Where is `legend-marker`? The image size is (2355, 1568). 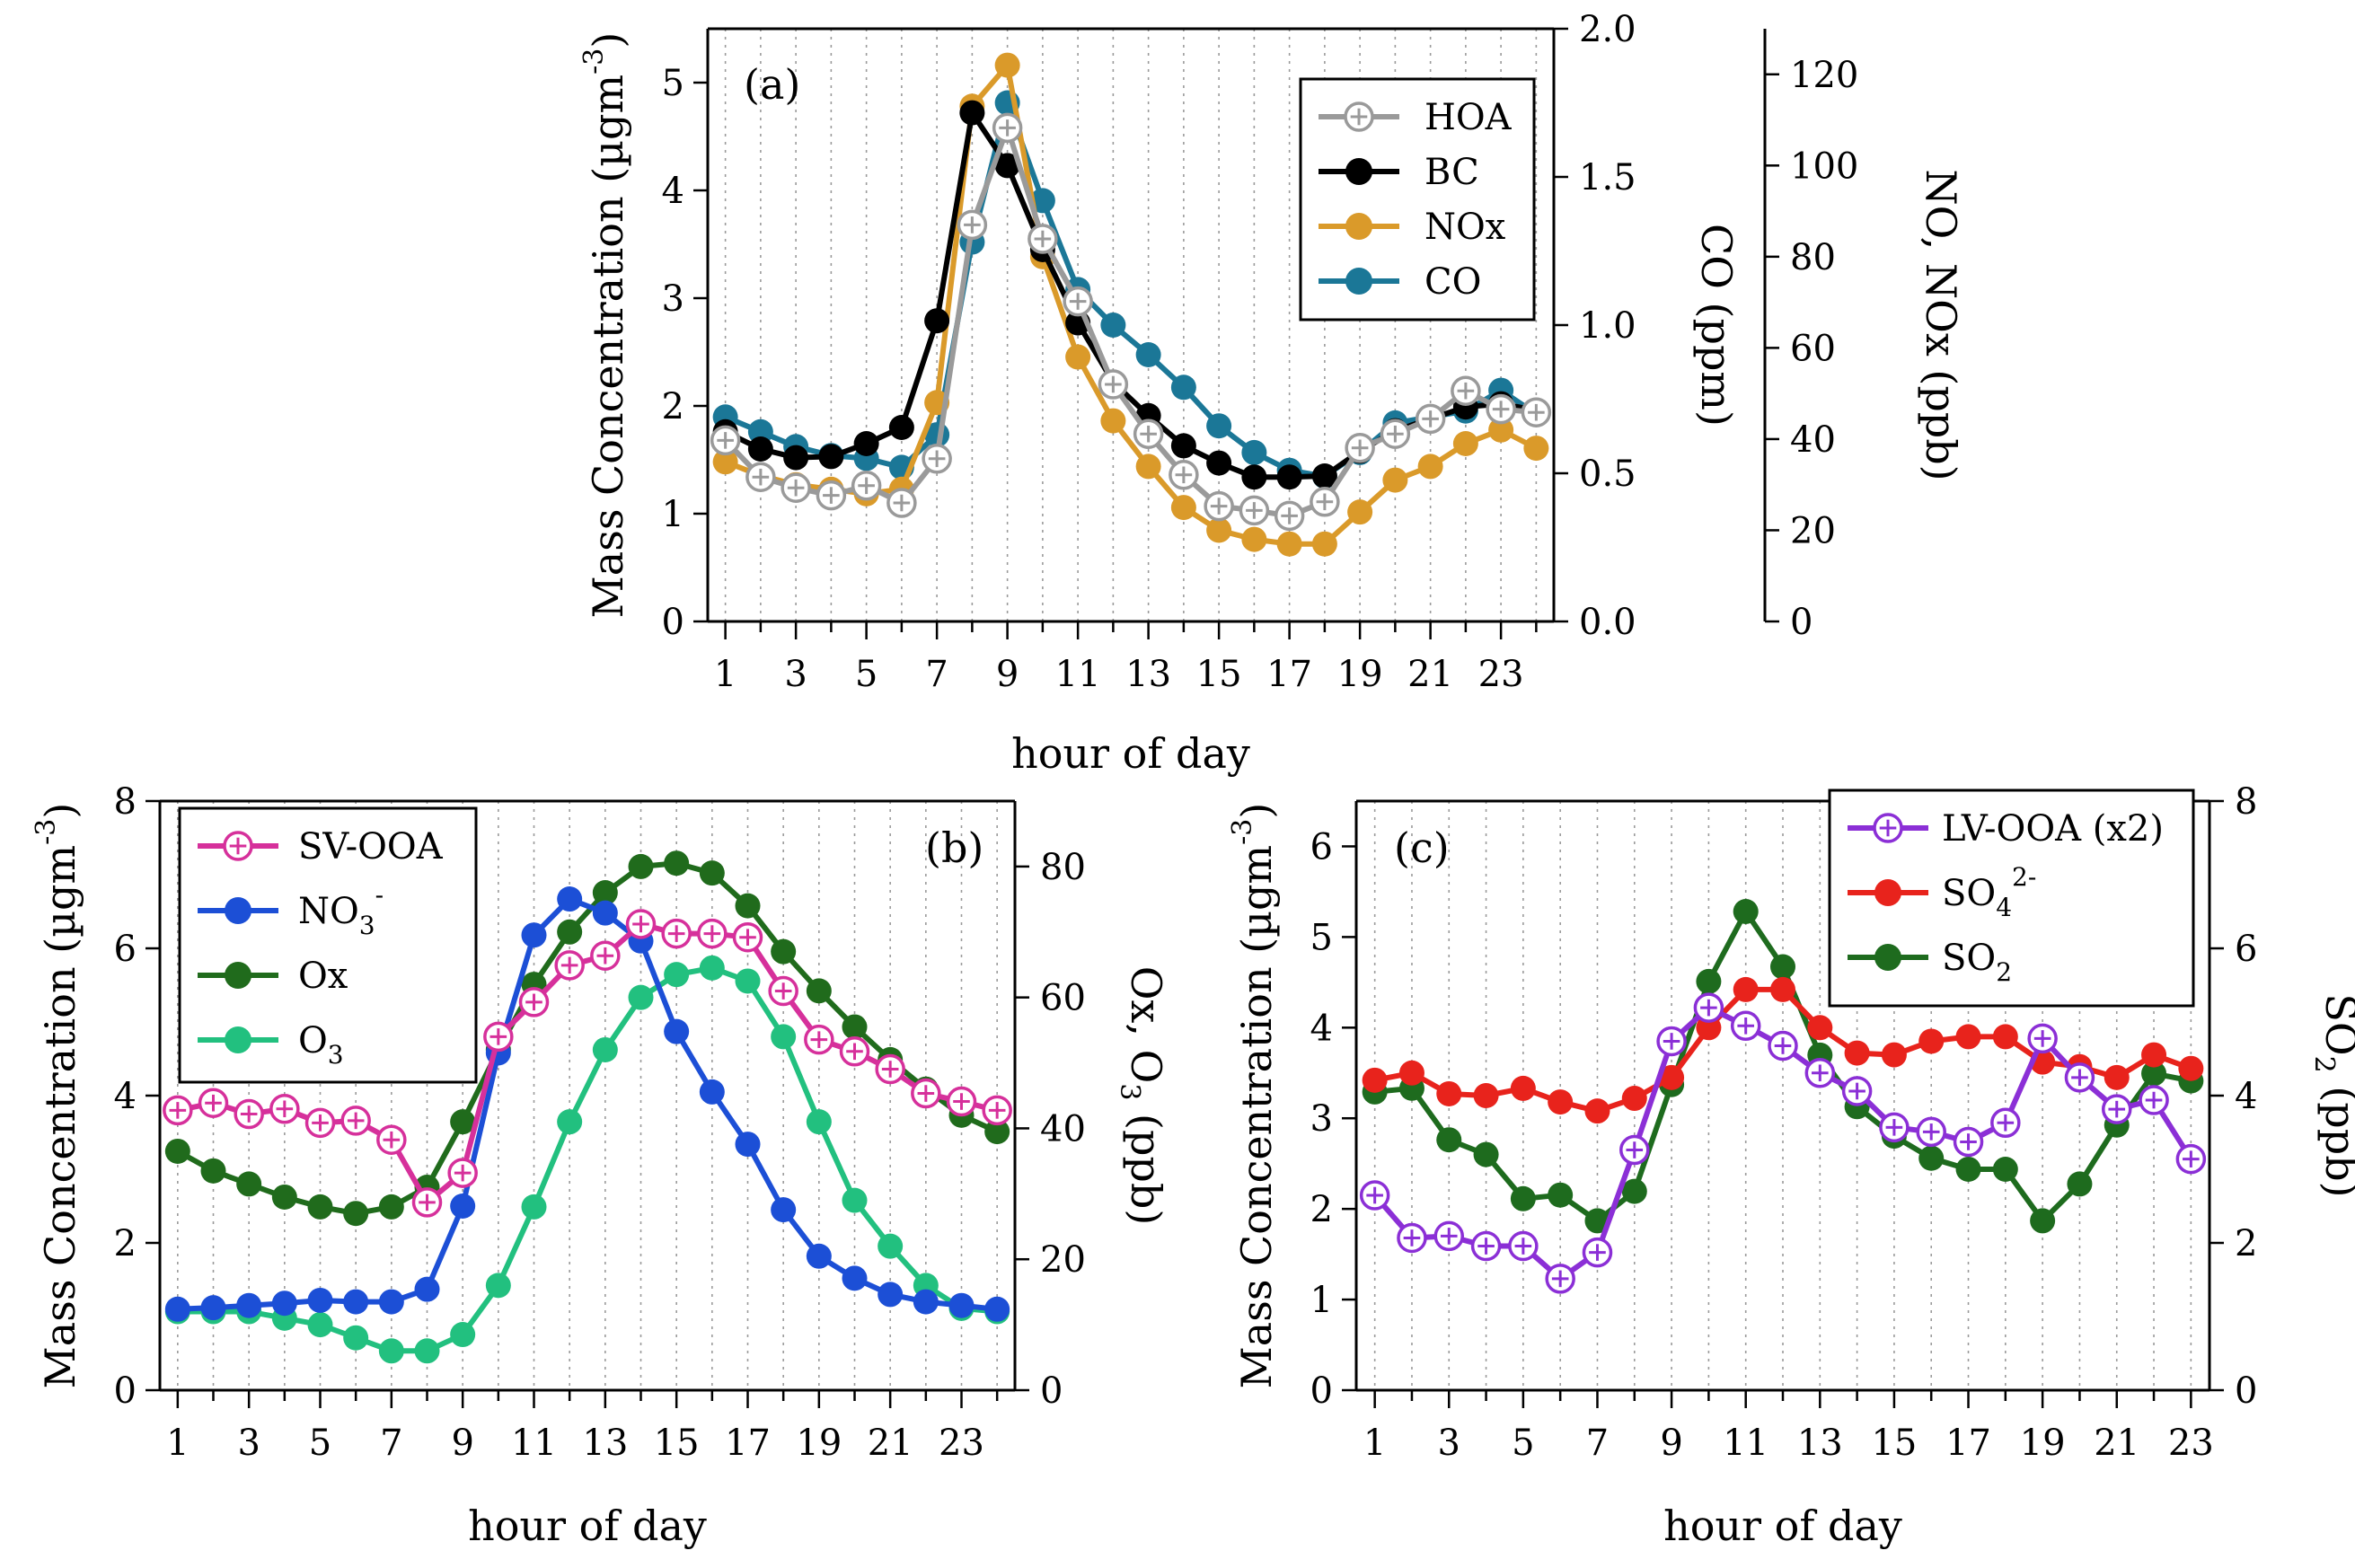
legend-marker is located at coordinates (238, 1039).